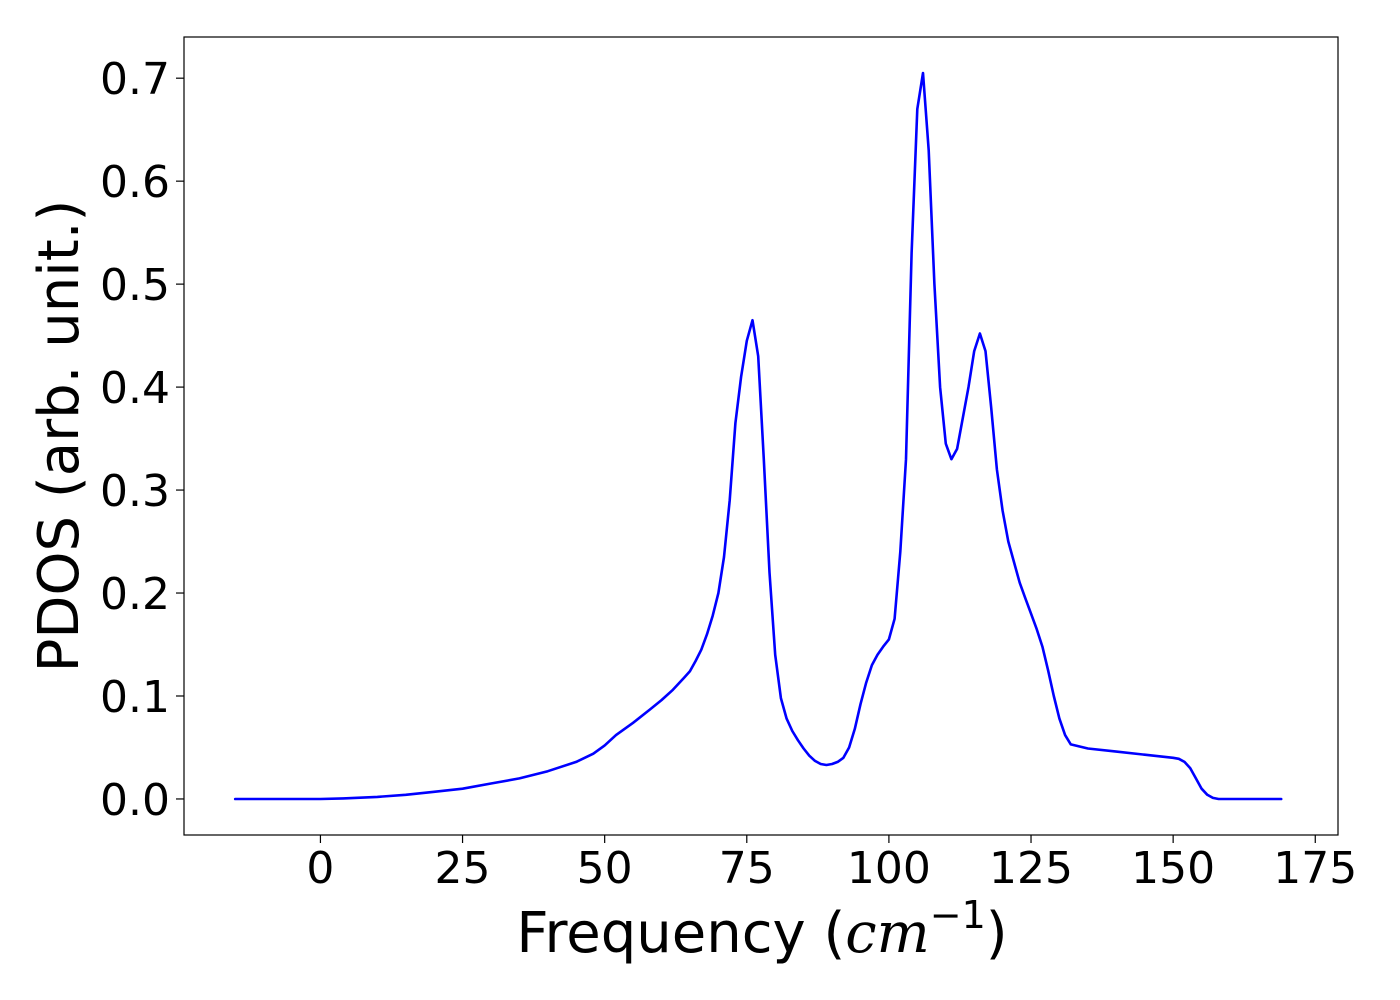  Describe the element at coordinates (135, 79) in the screenshot. I see `y-tick-label: 0.7` at that location.